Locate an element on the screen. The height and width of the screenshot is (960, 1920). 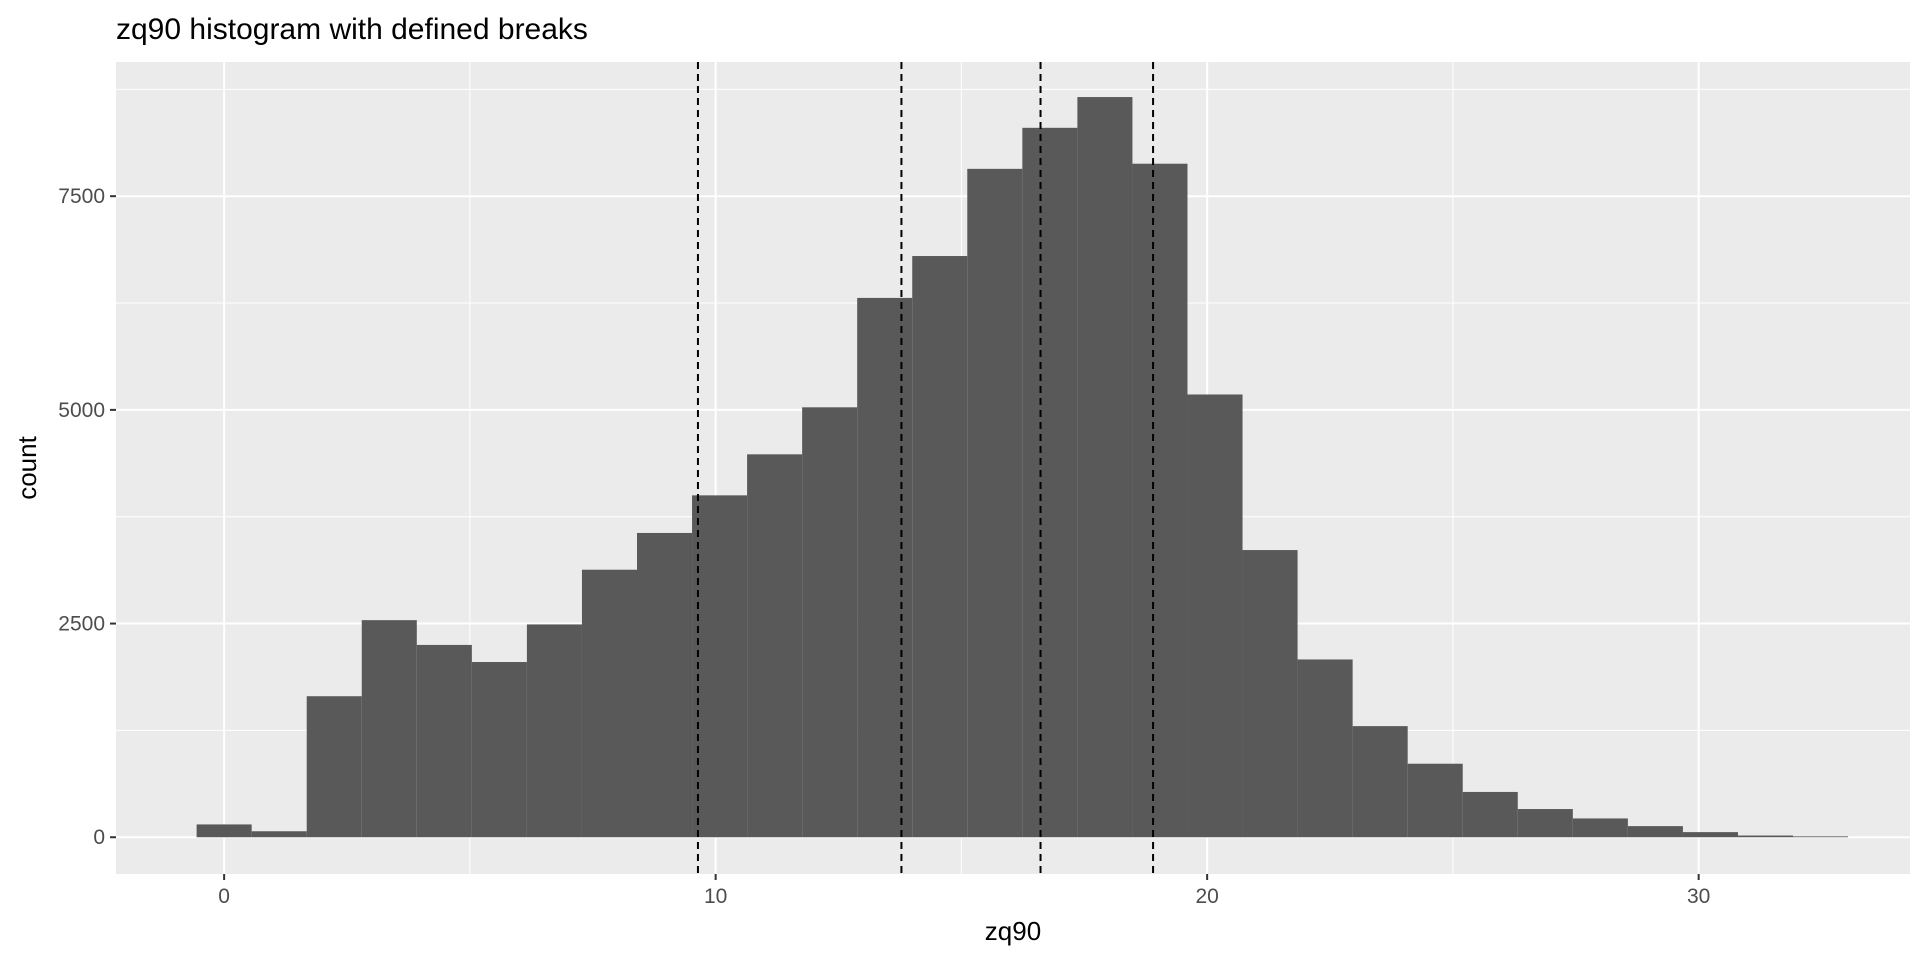
y-tick-label: 0 is located at coordinates (99, 837).